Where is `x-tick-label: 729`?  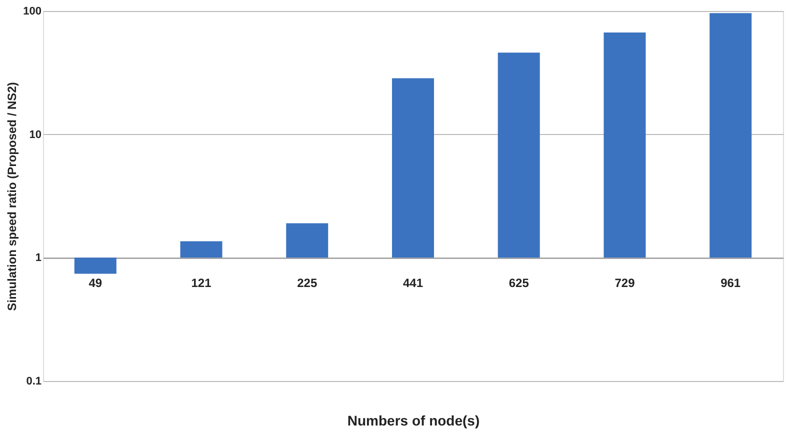
x-tick-label: 729 is located at coordinates (625, 283).